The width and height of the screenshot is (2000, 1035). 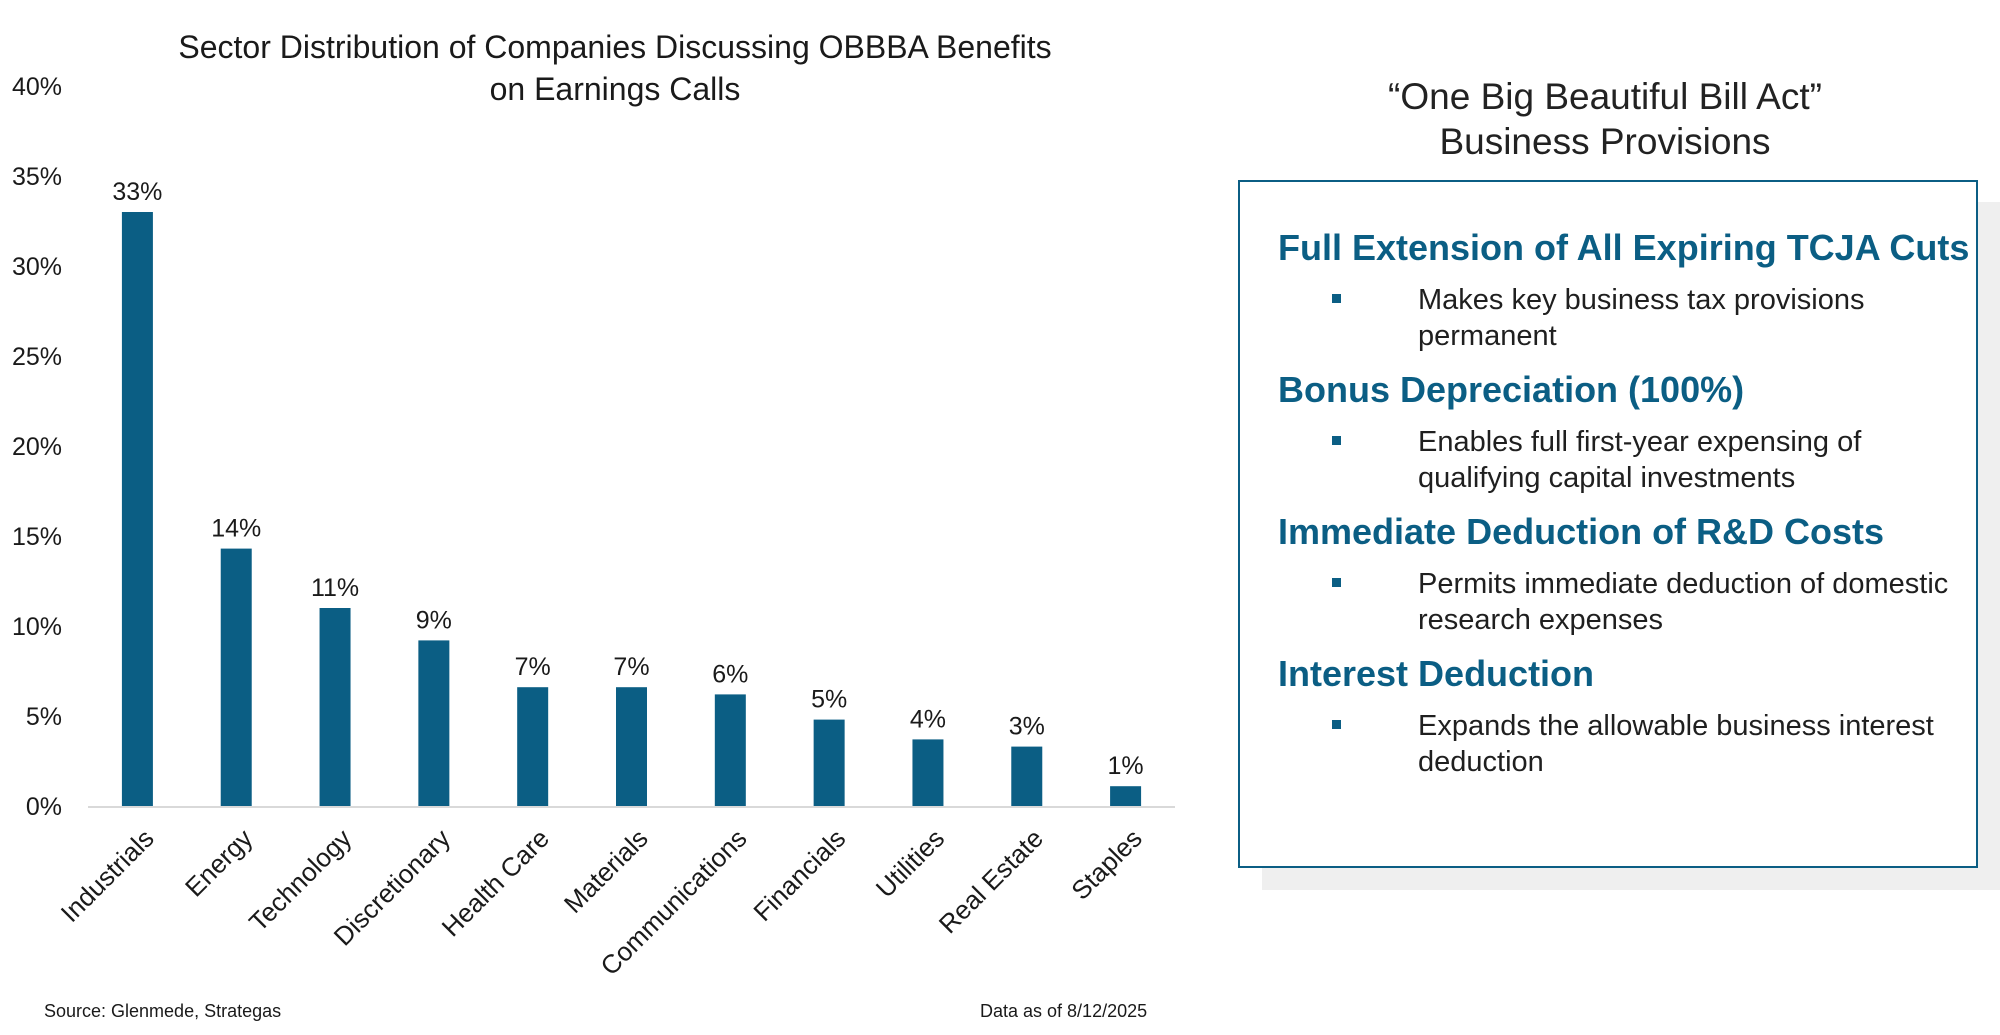 I want to click on x-tick-label: Financials, so click(x=799, y=875).